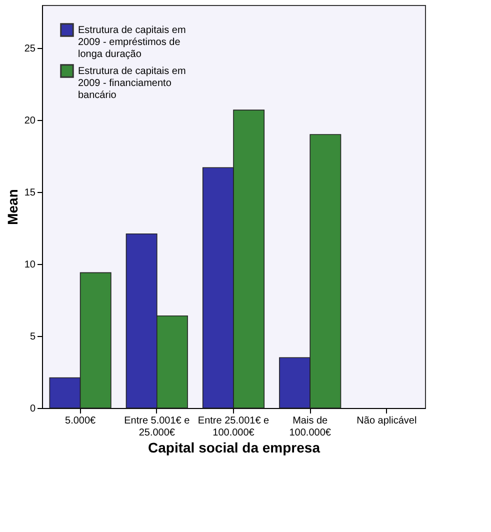  I want to click on x-tick-label: Mais de 100.000€, so click(310, 427).